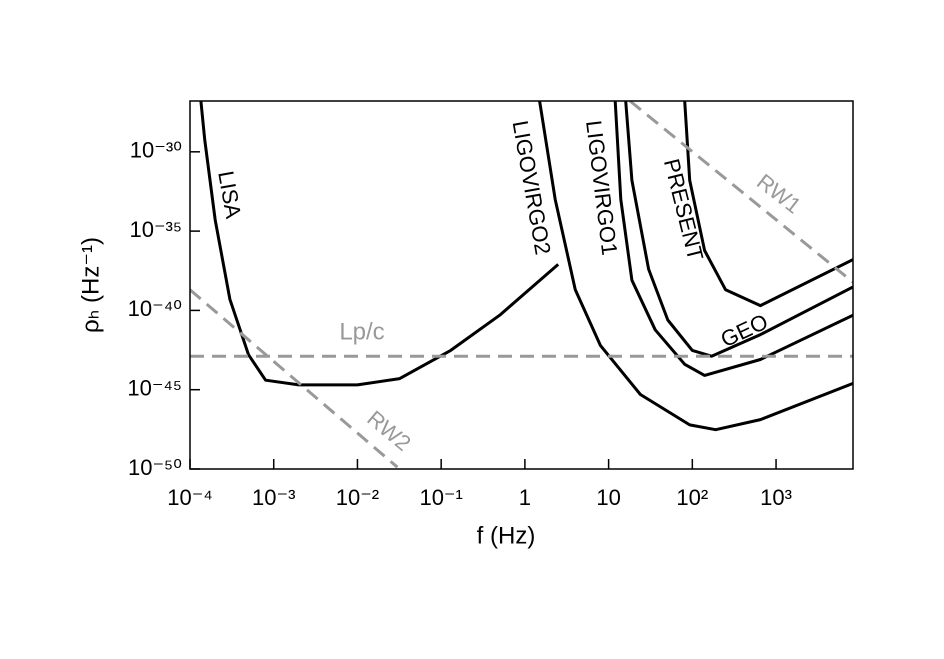 The width and height of the screenshot is (944, 659). I want to click on series-label: RW2, so click(388, 431).